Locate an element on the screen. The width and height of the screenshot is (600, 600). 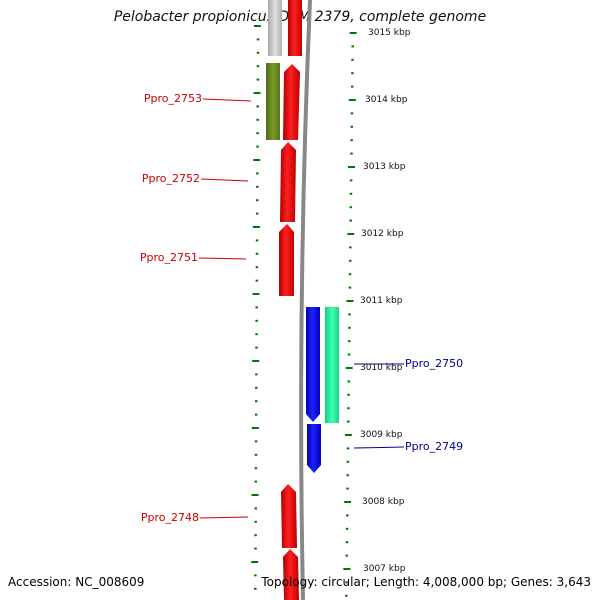
genome-backbone is located at coordinates (305, 300).